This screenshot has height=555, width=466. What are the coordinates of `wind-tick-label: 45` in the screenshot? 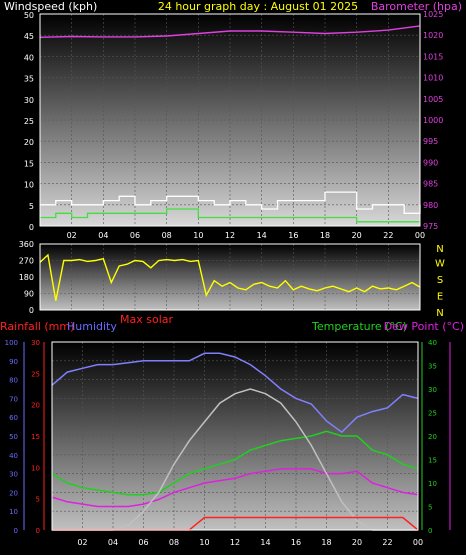 It's located at (29, 36).